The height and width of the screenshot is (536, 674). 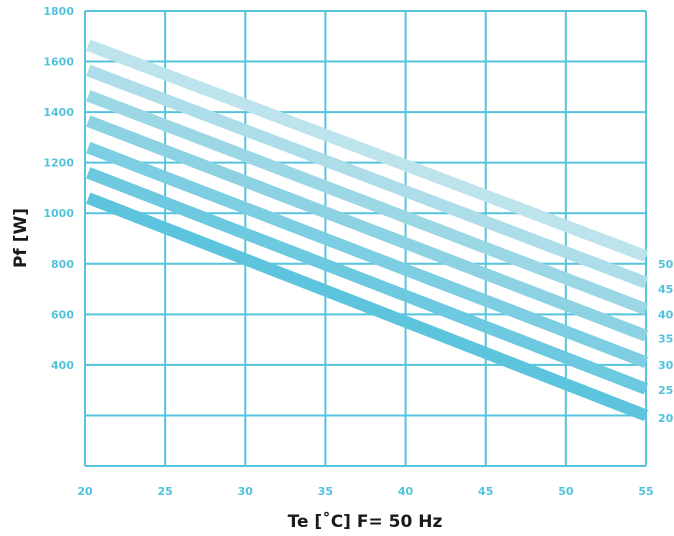 What do you see at coordinates (58, 163) in the screenshot?
I see `y-tick-label: 1200` at bounding box center [58, 163].